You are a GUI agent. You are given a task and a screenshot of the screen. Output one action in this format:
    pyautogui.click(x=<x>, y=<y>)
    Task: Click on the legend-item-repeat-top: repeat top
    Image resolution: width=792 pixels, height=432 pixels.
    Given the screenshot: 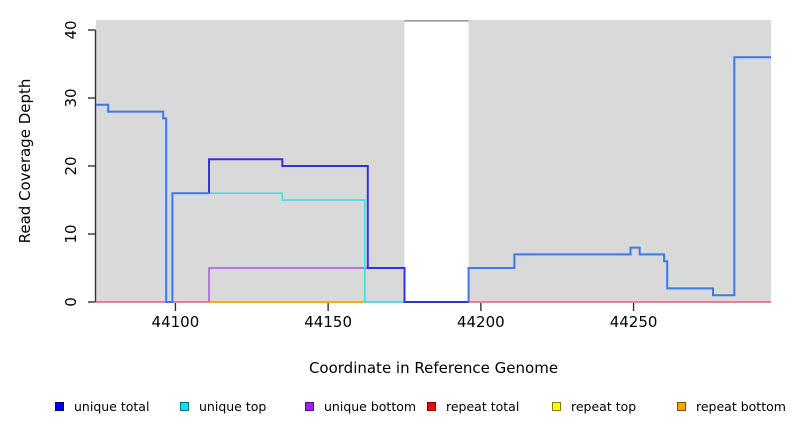 What is the action you would take?
    pyautogui.click(x=594, y=406)
    